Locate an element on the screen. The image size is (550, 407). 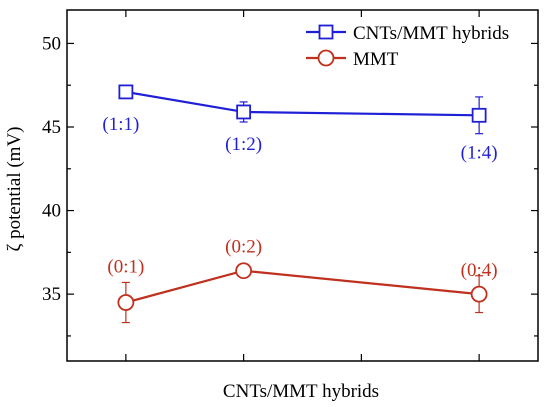
y-tick-label: 40 is located at coordinates (51, 211).